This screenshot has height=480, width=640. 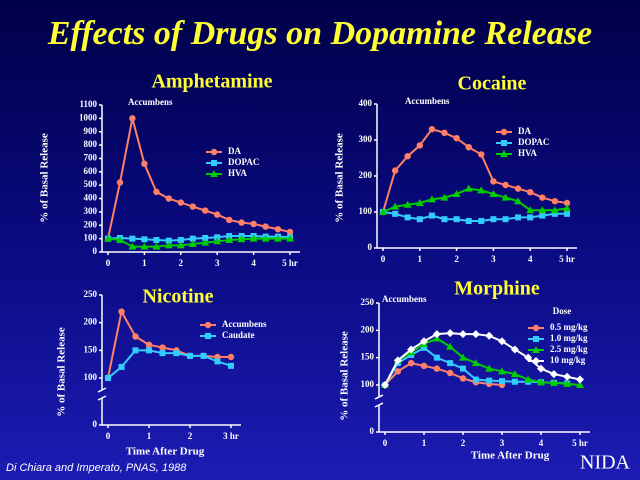 I want to click on slide-title: Effects of Drugs on Dopamine Release, so click(x=319, y=33).